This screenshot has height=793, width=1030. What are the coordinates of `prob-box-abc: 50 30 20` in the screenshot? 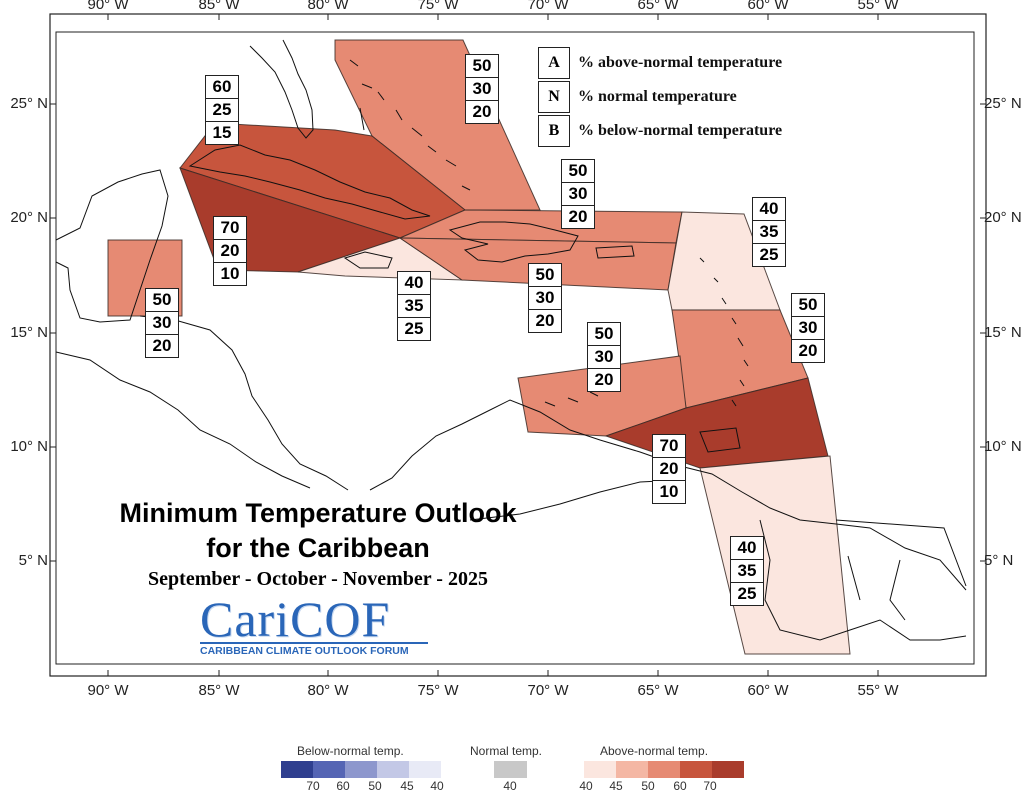 It's located at (604, 357).